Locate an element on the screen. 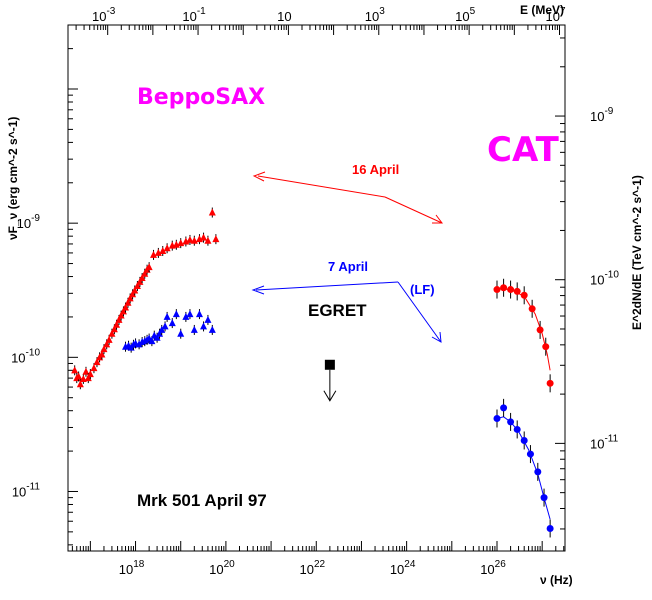  arrow-7-april-left is located at coordinates (325, 288).